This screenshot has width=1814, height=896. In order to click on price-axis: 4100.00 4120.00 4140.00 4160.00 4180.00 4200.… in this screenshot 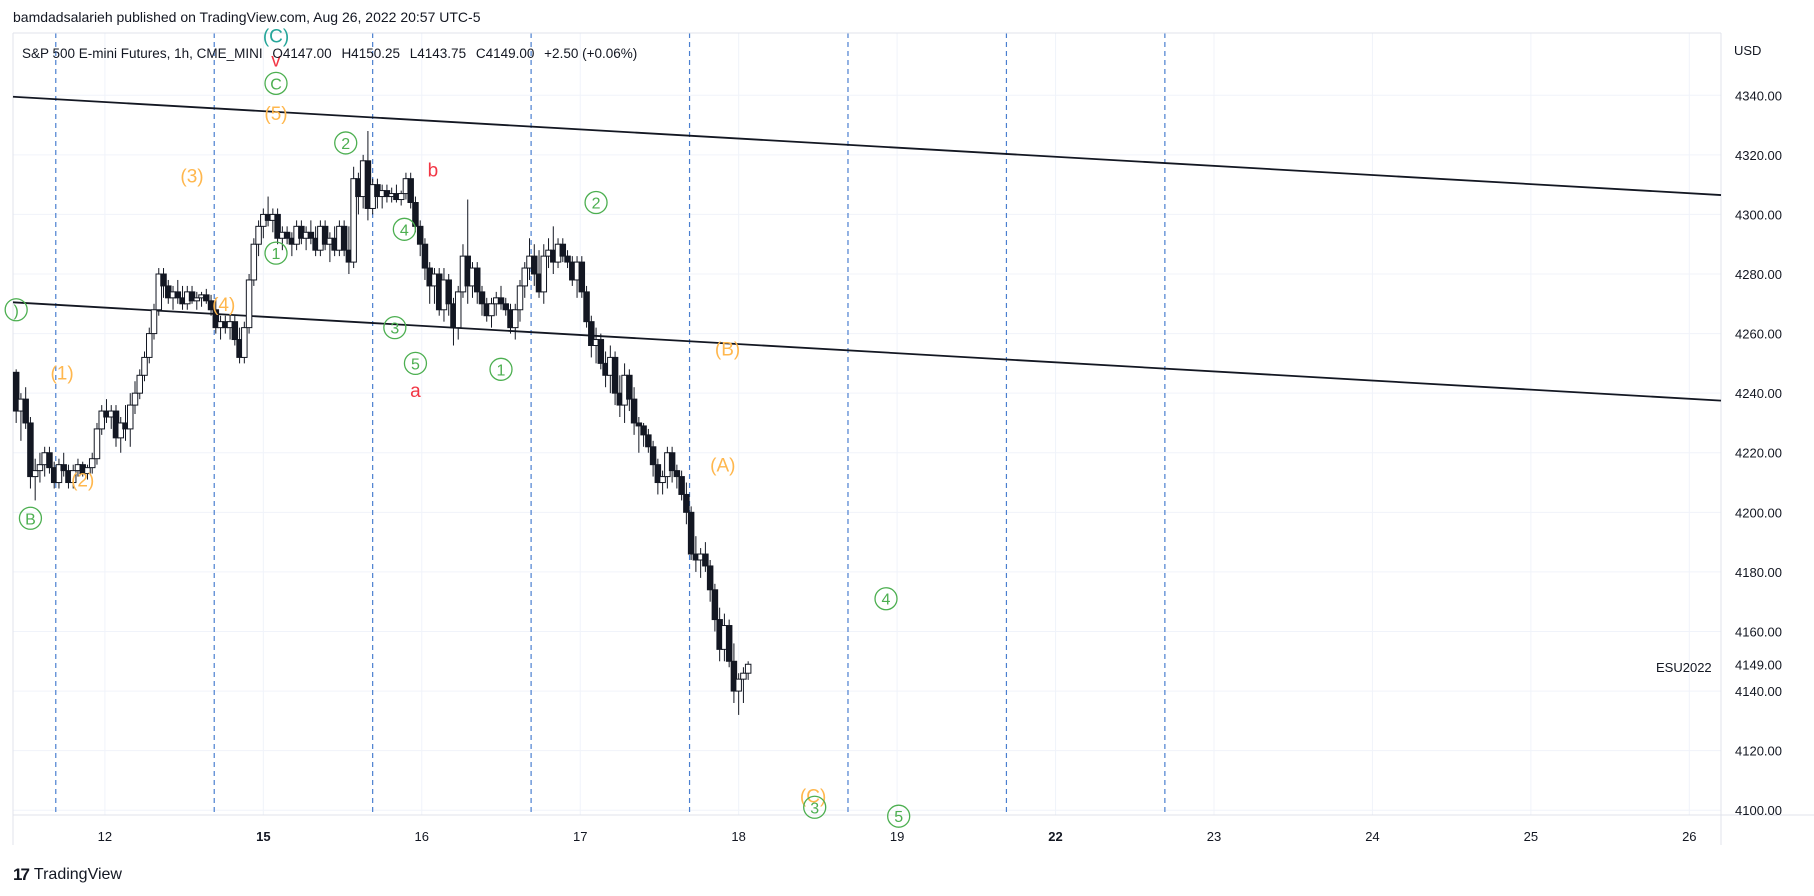, I will do `click(1758, 453)`.